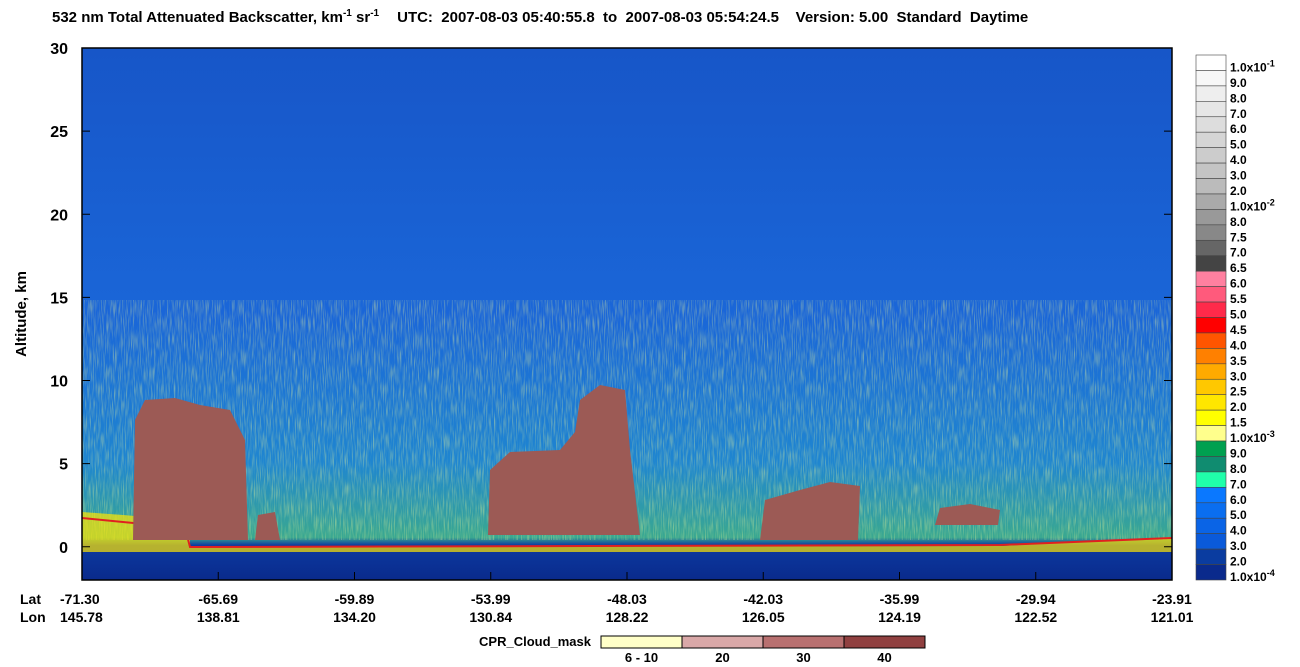  I want to click on colorbar-label-text: 9.0, so click(1238, 83).